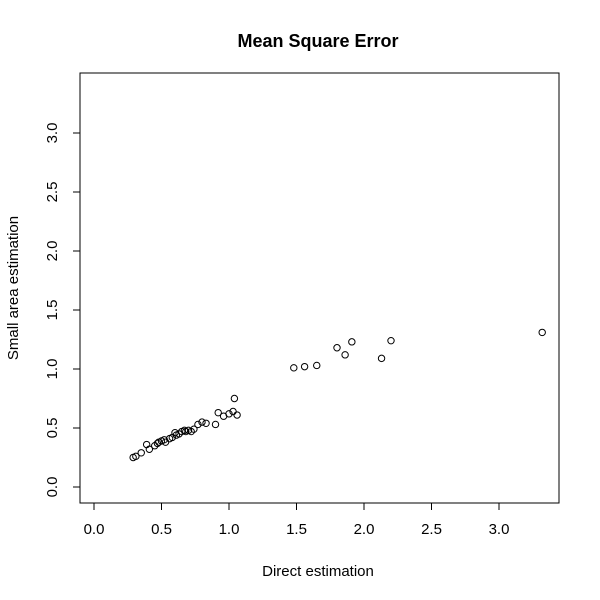 The image size is (600, 600). Describe the element at coordinates (52, 251) in the screenshot. I see `y-tick-label: 2.0` at that location.